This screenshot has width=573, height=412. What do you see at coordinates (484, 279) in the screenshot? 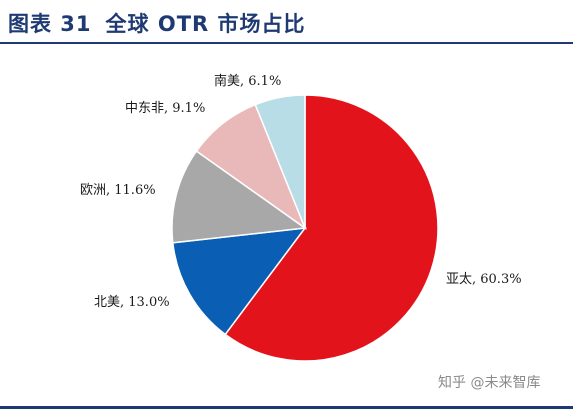
I see `slice-label-asia-pacific: 亚太, 60.3%` at bounding box center [484, 279].